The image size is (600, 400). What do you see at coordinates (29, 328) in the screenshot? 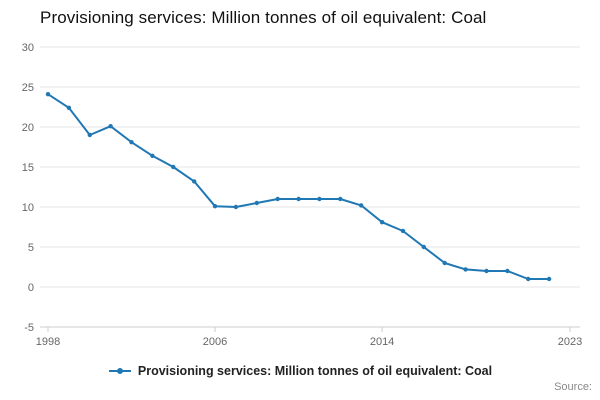
I see `y-tick-label: -5` at bounding box center [29, 328].